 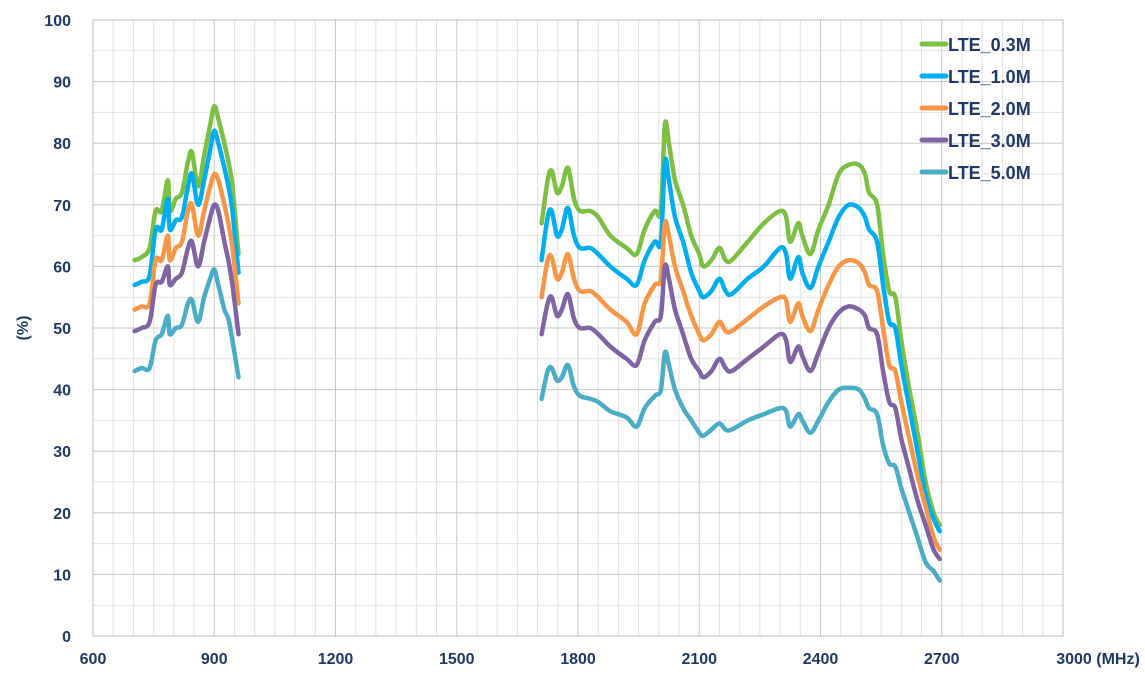 I want to click on x-tick-label: 2100, so click(x=699, y=659).